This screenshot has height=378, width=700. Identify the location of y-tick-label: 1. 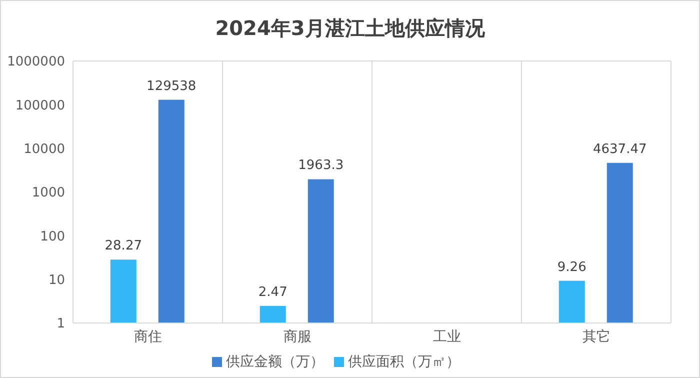
(60, 324).